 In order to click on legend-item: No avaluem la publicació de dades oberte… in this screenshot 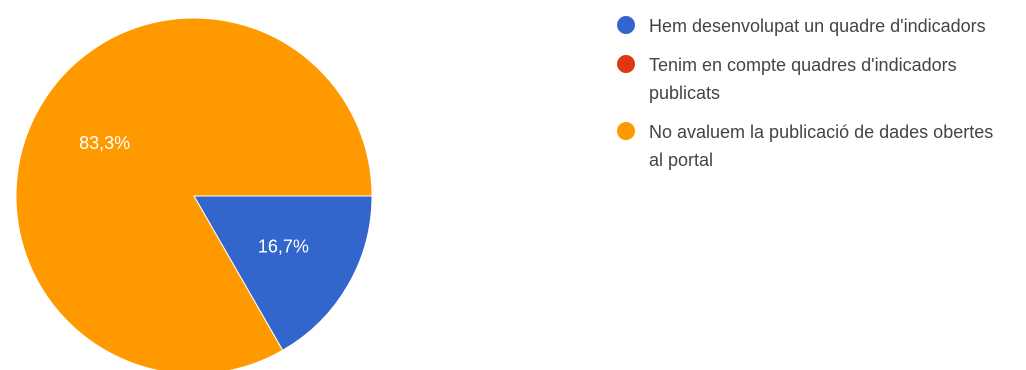, I will do `click(821, 146)`.